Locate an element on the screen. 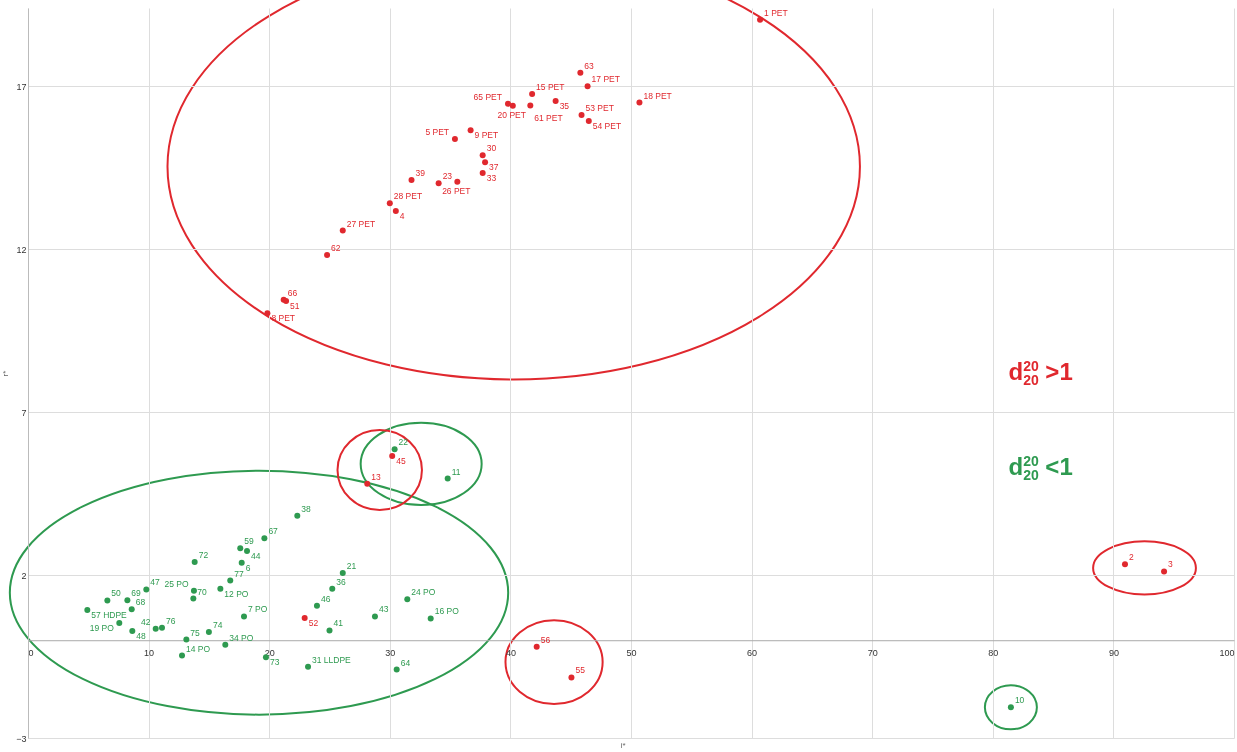 Image resolution: width=1237 pixels, height=752 pixels. annotation: 33 is located at coordinates (491, 177).